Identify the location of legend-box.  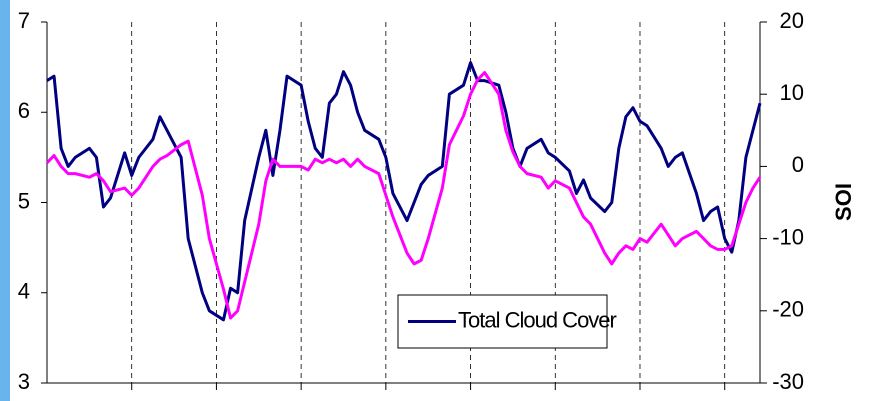
(502, 321).